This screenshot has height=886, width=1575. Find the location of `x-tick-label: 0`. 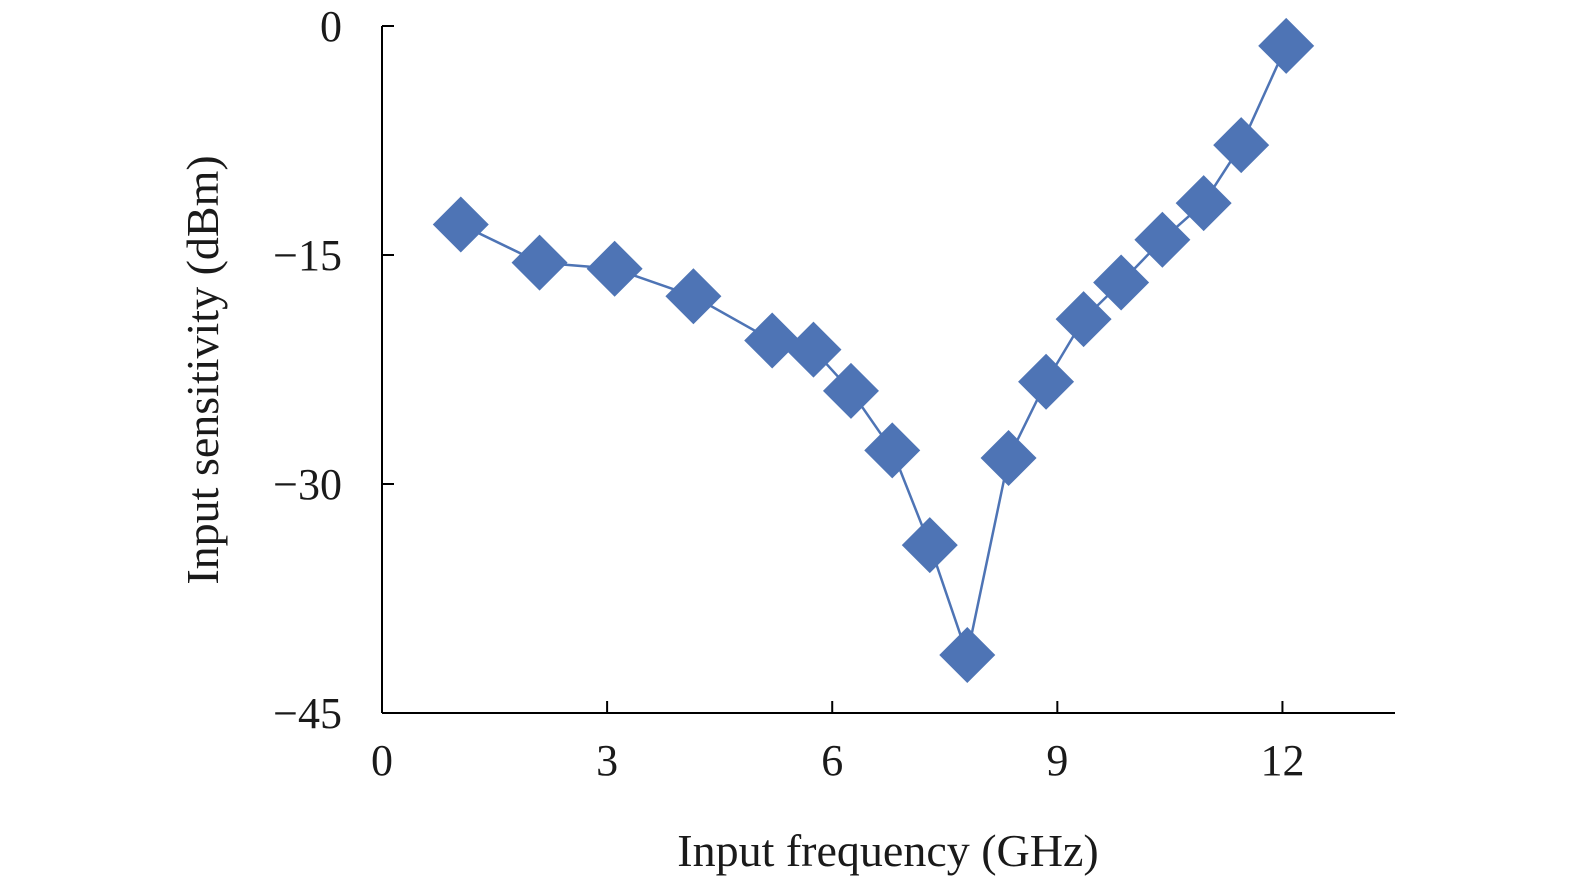

x-tick-label: 0 is located at coordinates (382, 760).